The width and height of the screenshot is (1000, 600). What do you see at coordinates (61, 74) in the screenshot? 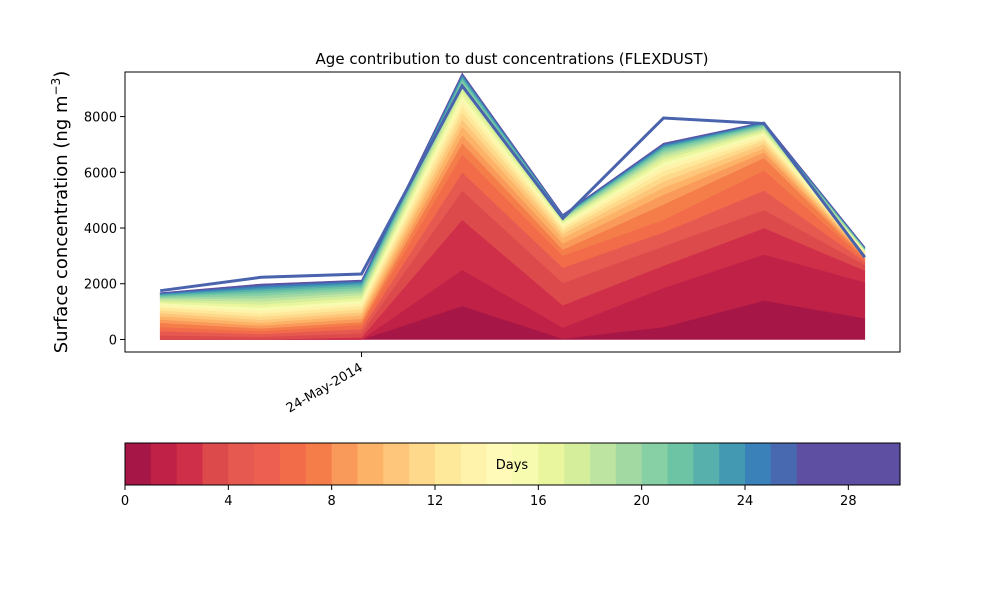
I see `y-axis-label-close: )` at bounding box center [61, 74].